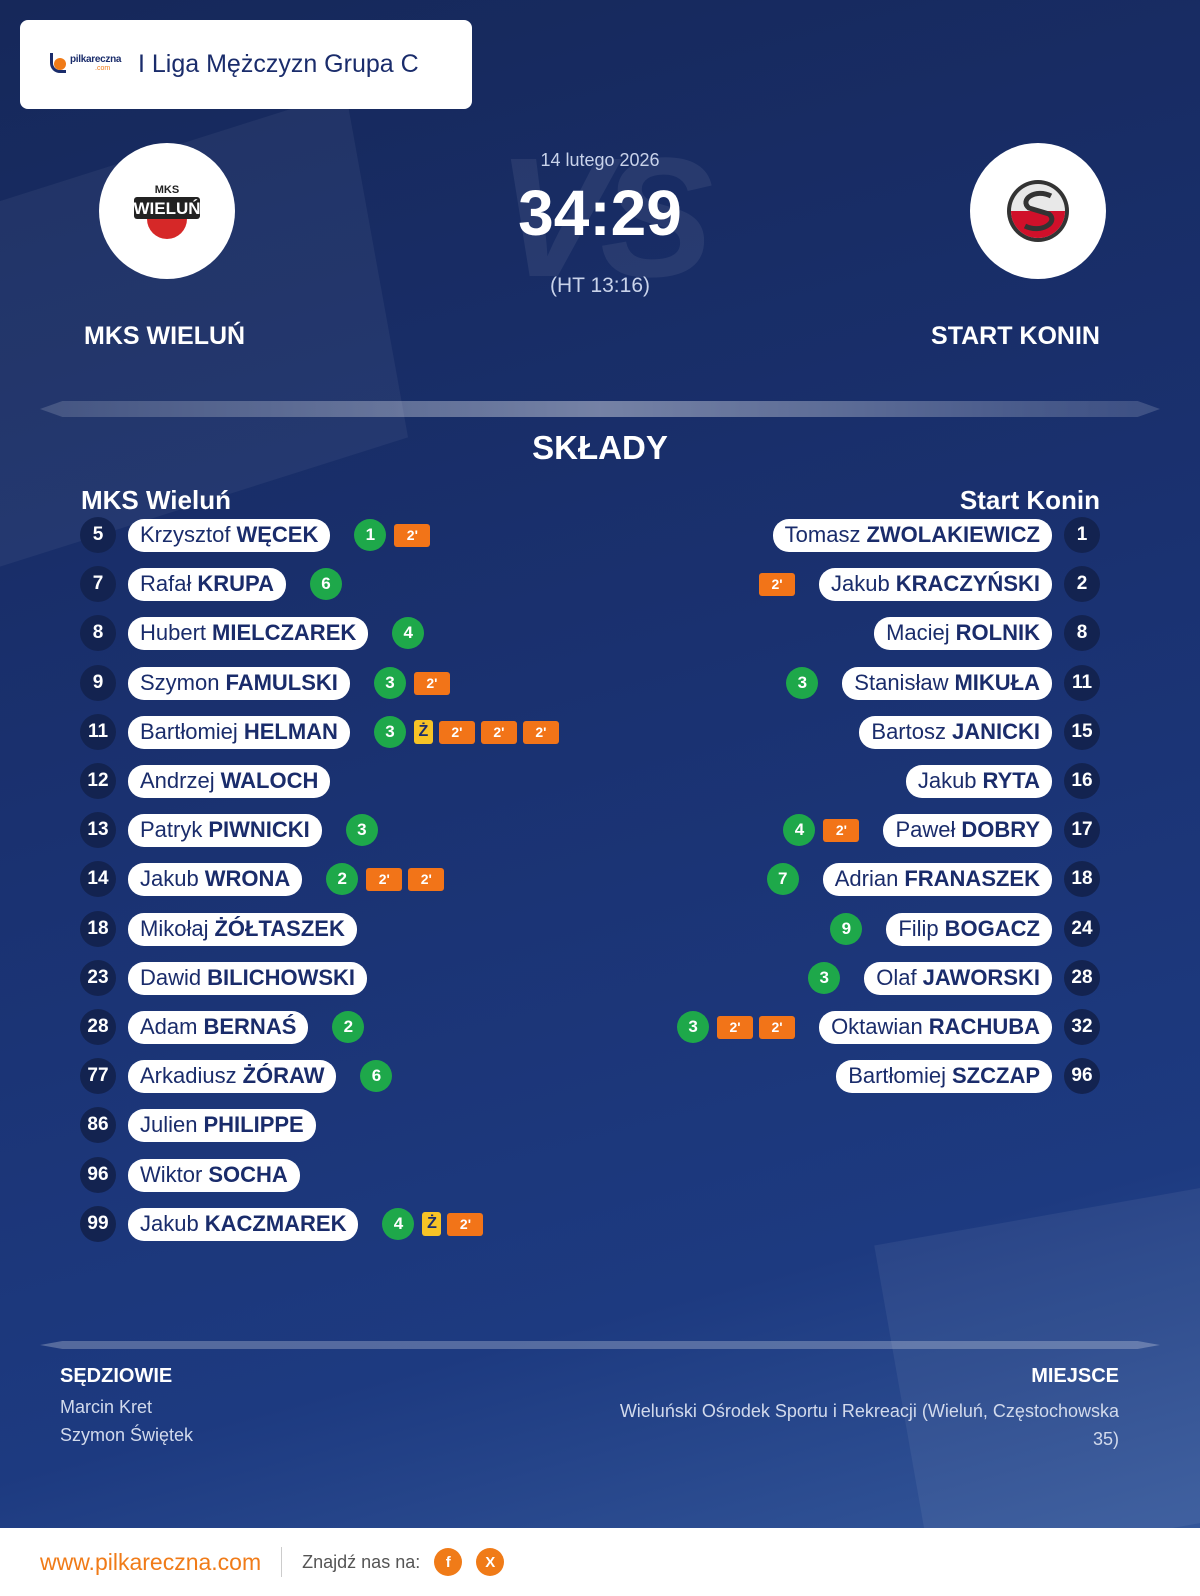 The height and width of the screenshot is (1596, 1200). Describe the element at coordinates (1082, 584) in the screenshot. I see `player-number: 2` at that location.